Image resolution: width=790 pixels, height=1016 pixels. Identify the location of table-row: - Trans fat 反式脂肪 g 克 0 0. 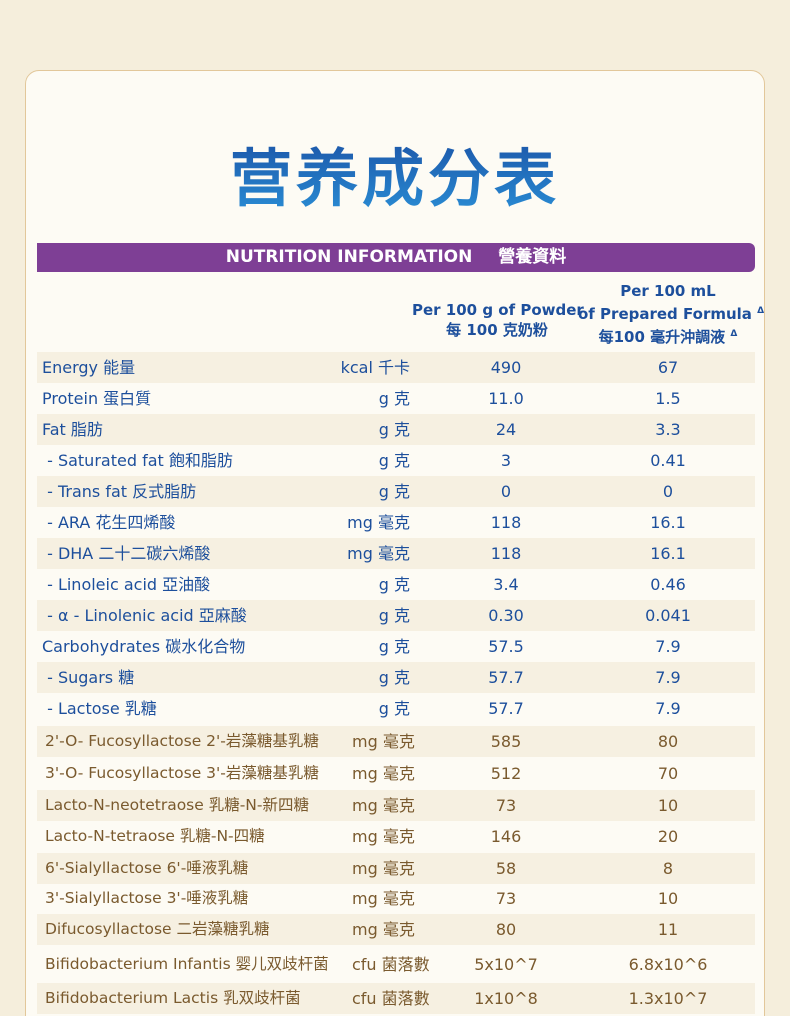
(396, 491).